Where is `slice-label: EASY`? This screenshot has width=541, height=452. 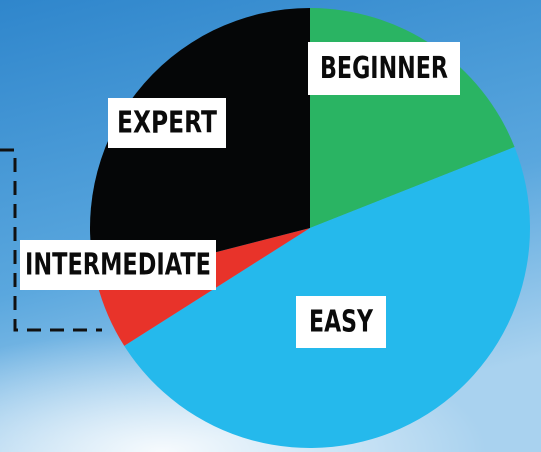
slice-label: EASY is located at coordinates (341, 322).